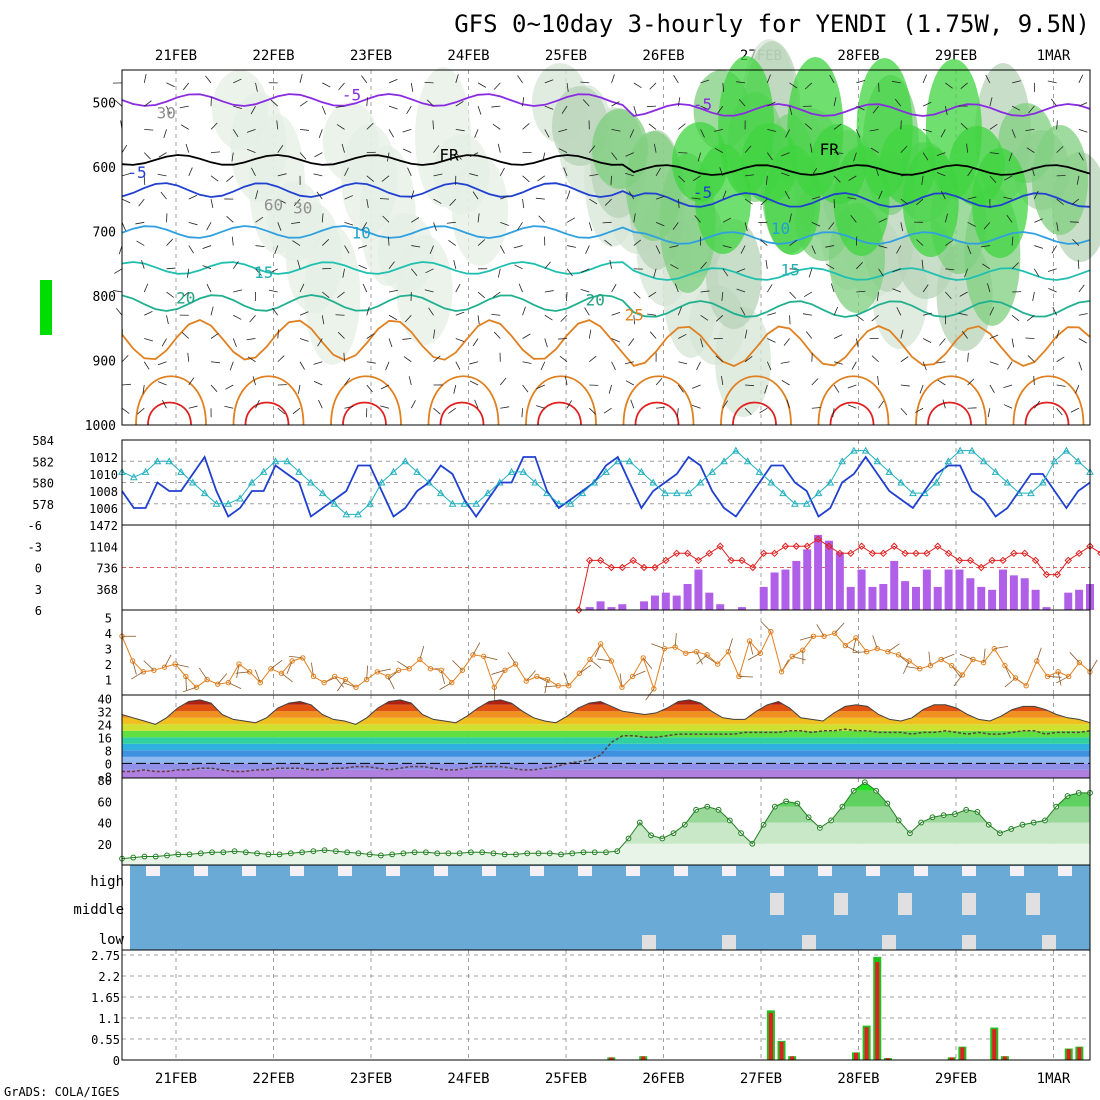 The width and height of the screenshot is (1100, 1100). I want to click on bottom-date-label: 23FEB, so click(371, 1079).